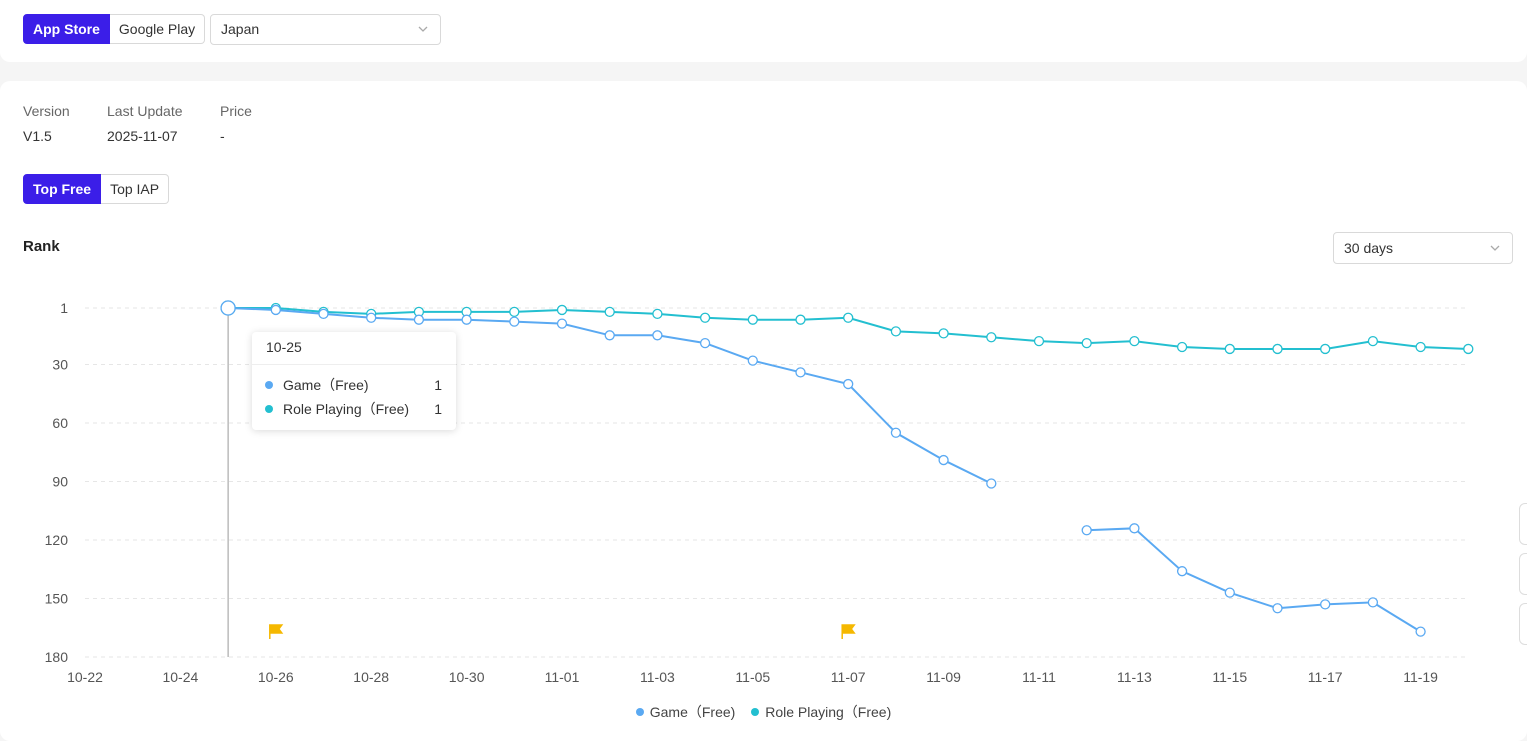  I want to click on x-tick-label: 11-19, so click(1420, 677).